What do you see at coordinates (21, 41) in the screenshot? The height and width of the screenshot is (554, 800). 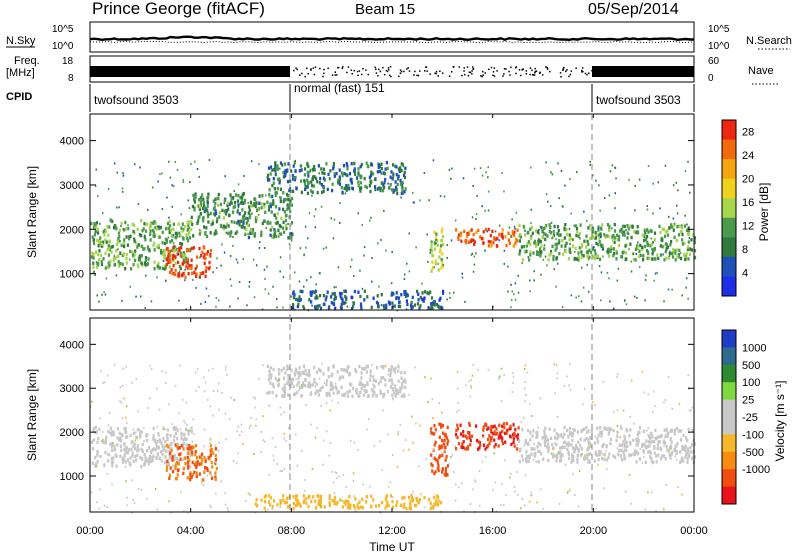 I see `noise-left-label: N.Sky` at bounding box center [21, 41].